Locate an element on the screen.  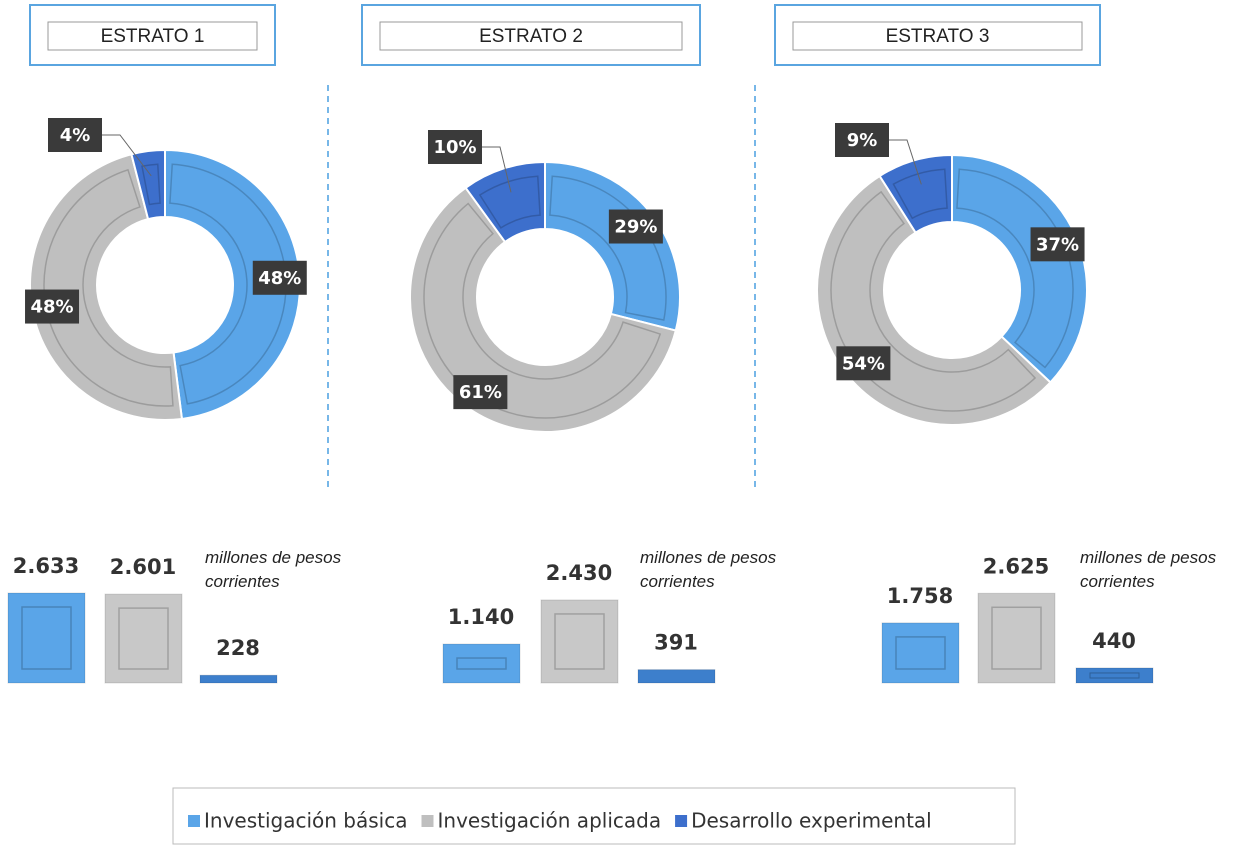
data-label: 54% is located at coordinates (863, 363).